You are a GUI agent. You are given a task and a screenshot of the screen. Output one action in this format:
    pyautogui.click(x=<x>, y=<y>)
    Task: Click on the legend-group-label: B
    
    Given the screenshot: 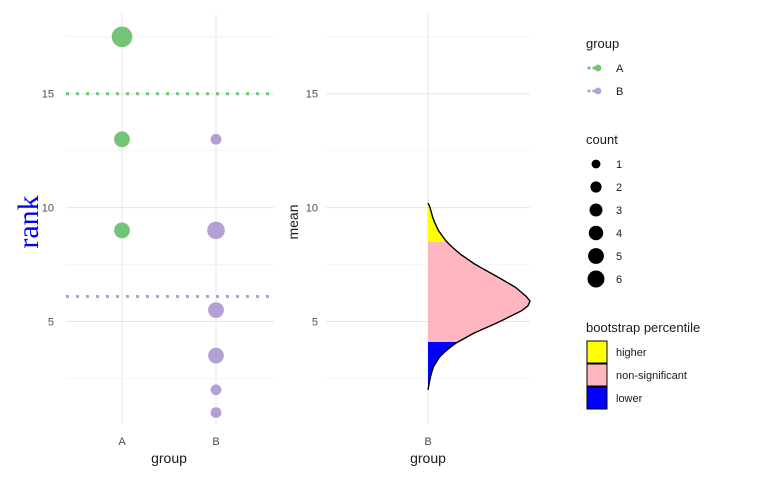 What is the action you would take?
    pyautogui.click(x=619, y=92)
    